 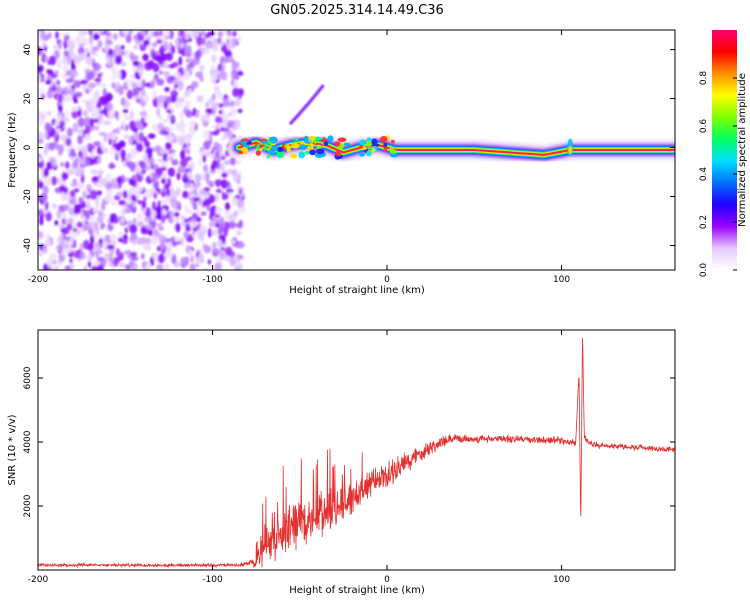 I want to click on spectrogram-y-axis-label: Frequency (Hz), so click(x=12, y=150).